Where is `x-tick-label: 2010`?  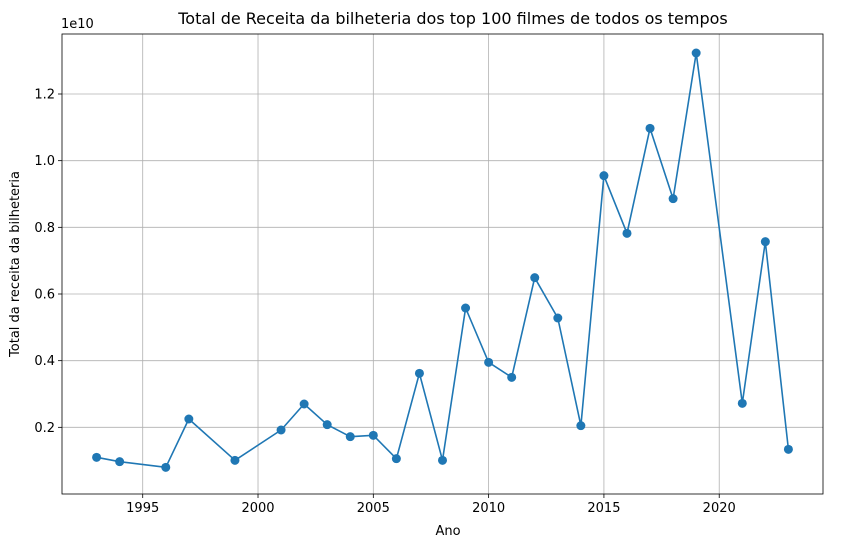
x-tick-label: 2010 is located at coordinates (488, 508).